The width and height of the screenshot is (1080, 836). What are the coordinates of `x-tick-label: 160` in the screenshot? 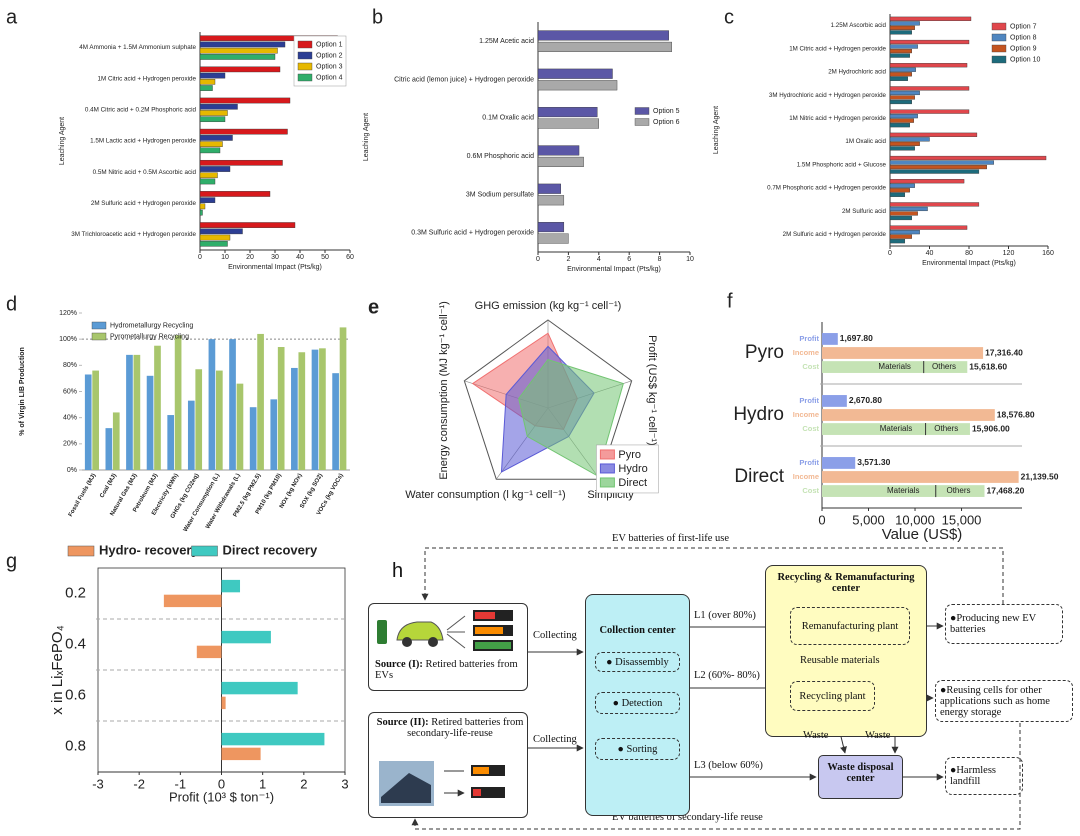 It's located at (1048, 253).